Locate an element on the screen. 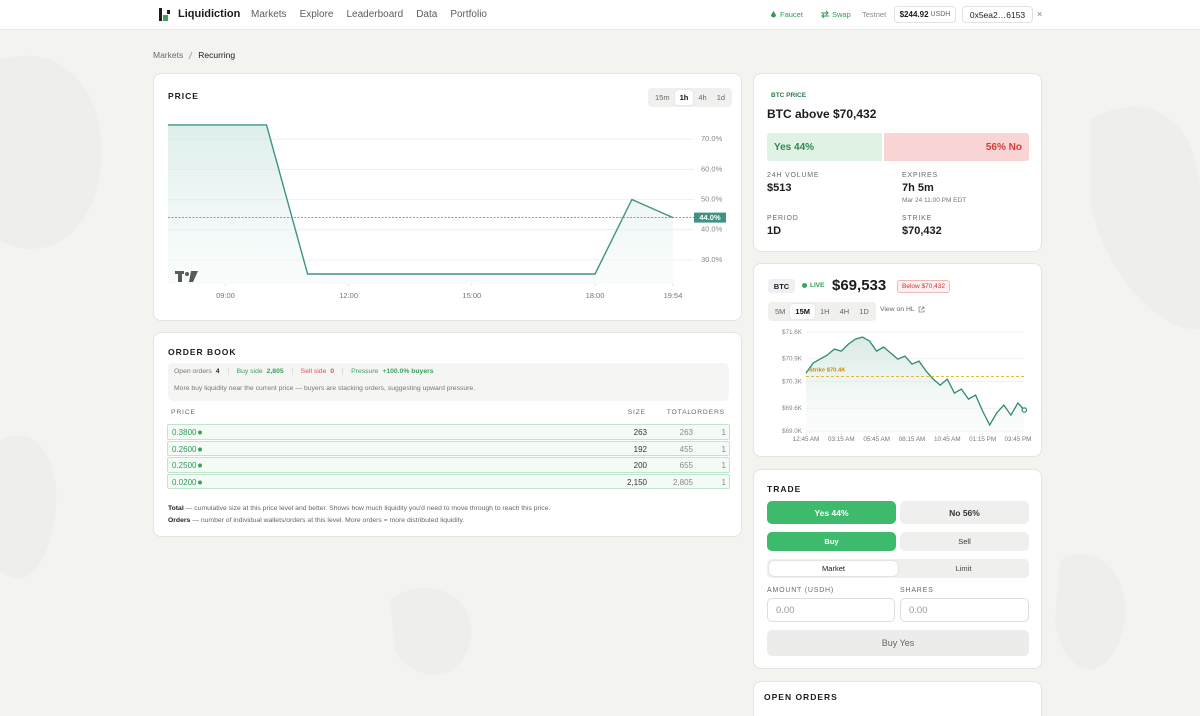 Image resolution: width=1200 pixels, height=716 pixels. stat: Buy side 2,805 is located at coordinates (259, 371).